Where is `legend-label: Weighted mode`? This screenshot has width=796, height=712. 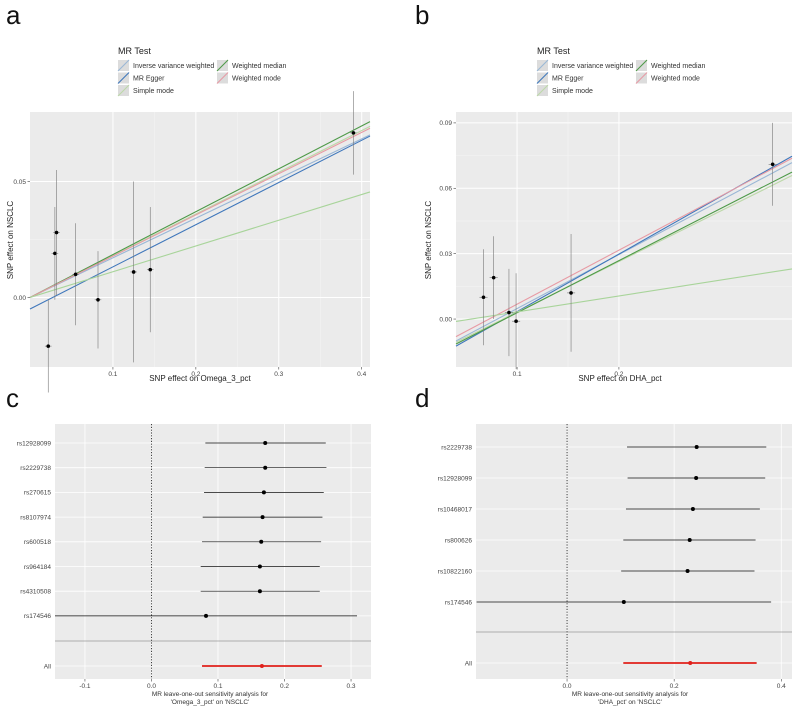 legend-label: Weighted mode is located at coordinates (256, 79).